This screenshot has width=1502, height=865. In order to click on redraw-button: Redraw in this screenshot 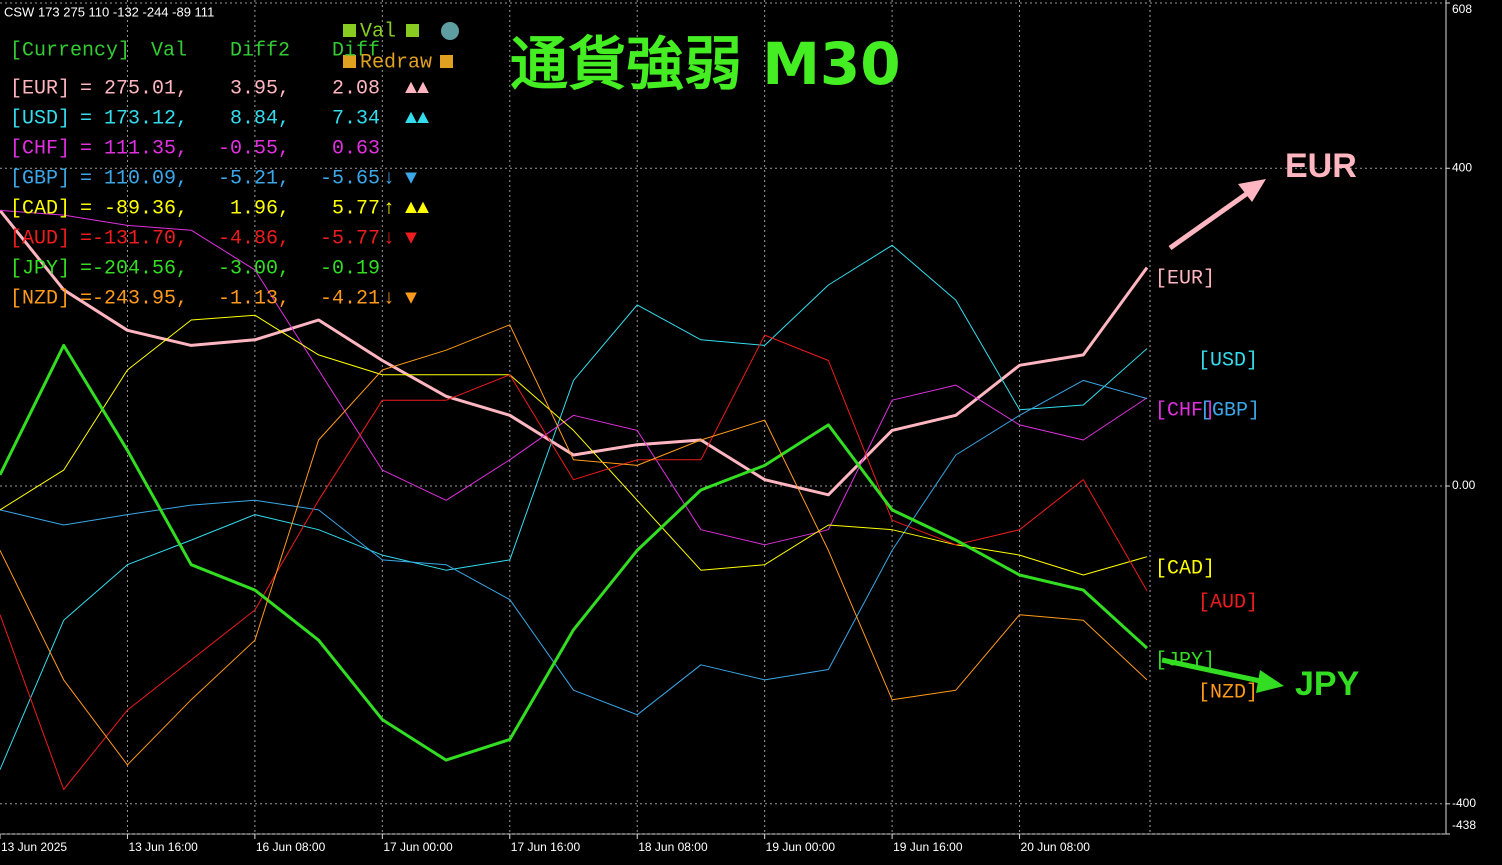, I will do `click(398, 62)`.